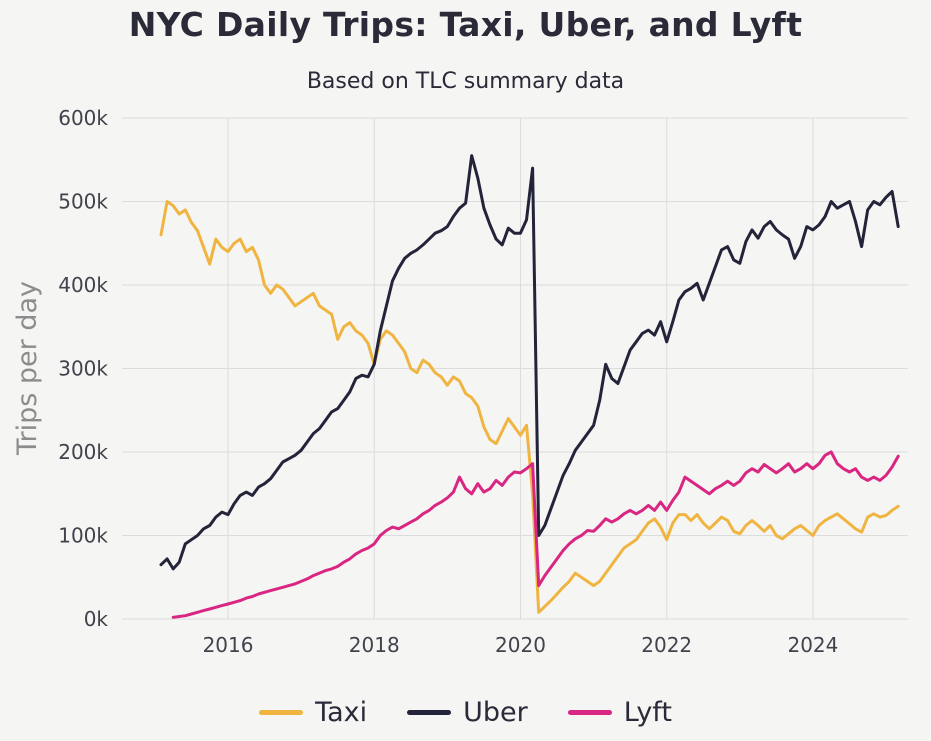 This screenshot has width=931, height=741. What do you see at coordinates (666, 645) in the screenshot?
I see `x-tick-label: 2022` at bounding box center [666, 645].